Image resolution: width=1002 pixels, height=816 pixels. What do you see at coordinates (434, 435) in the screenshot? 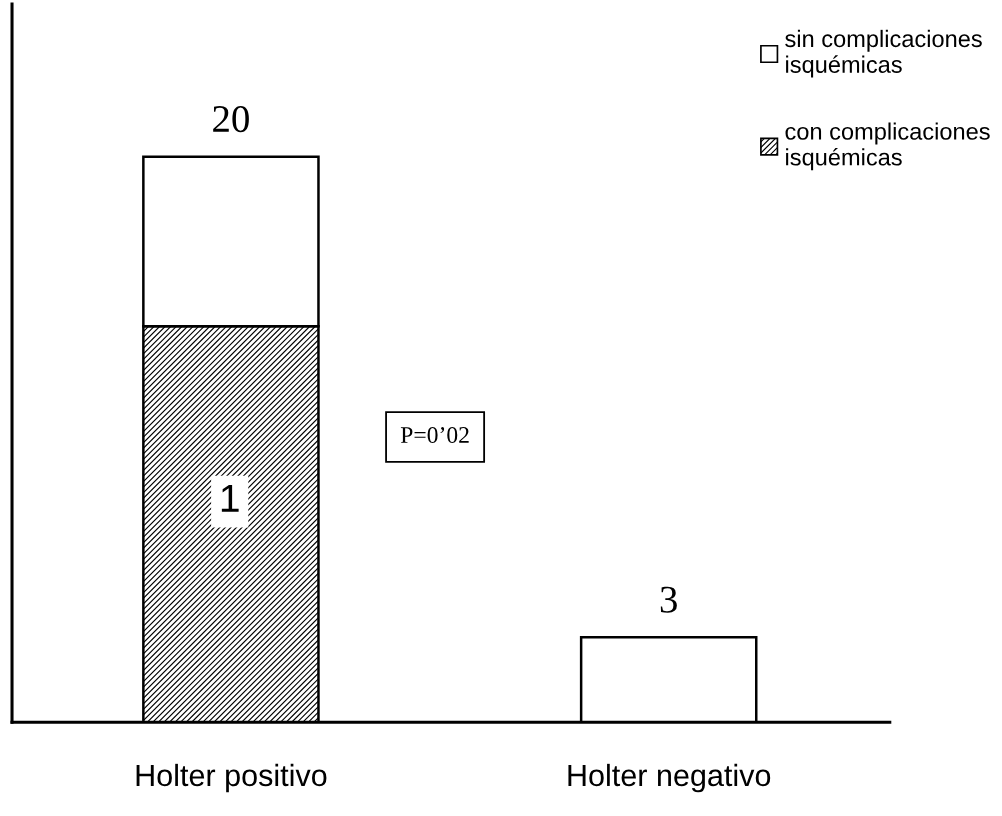
I see `annotation: P=0’02` at bounding box center [434, 435].